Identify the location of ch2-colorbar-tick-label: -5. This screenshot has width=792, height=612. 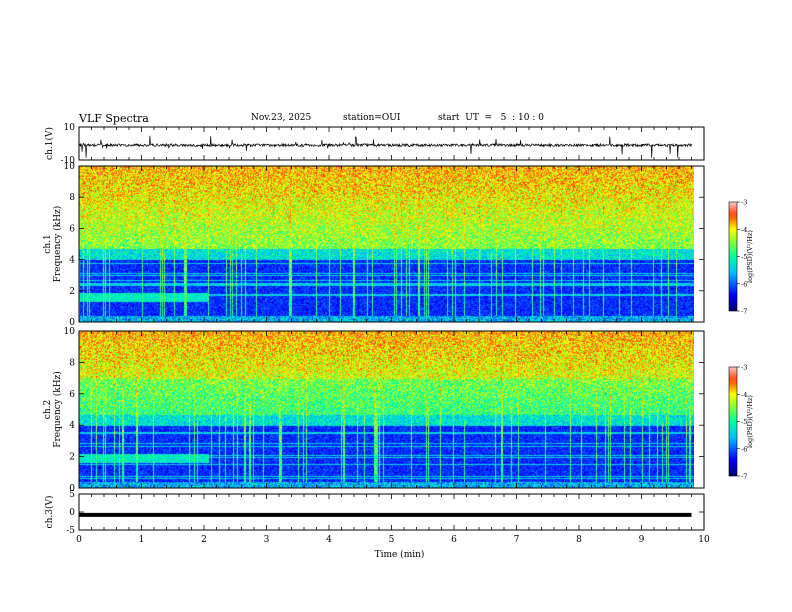
(744, 422).